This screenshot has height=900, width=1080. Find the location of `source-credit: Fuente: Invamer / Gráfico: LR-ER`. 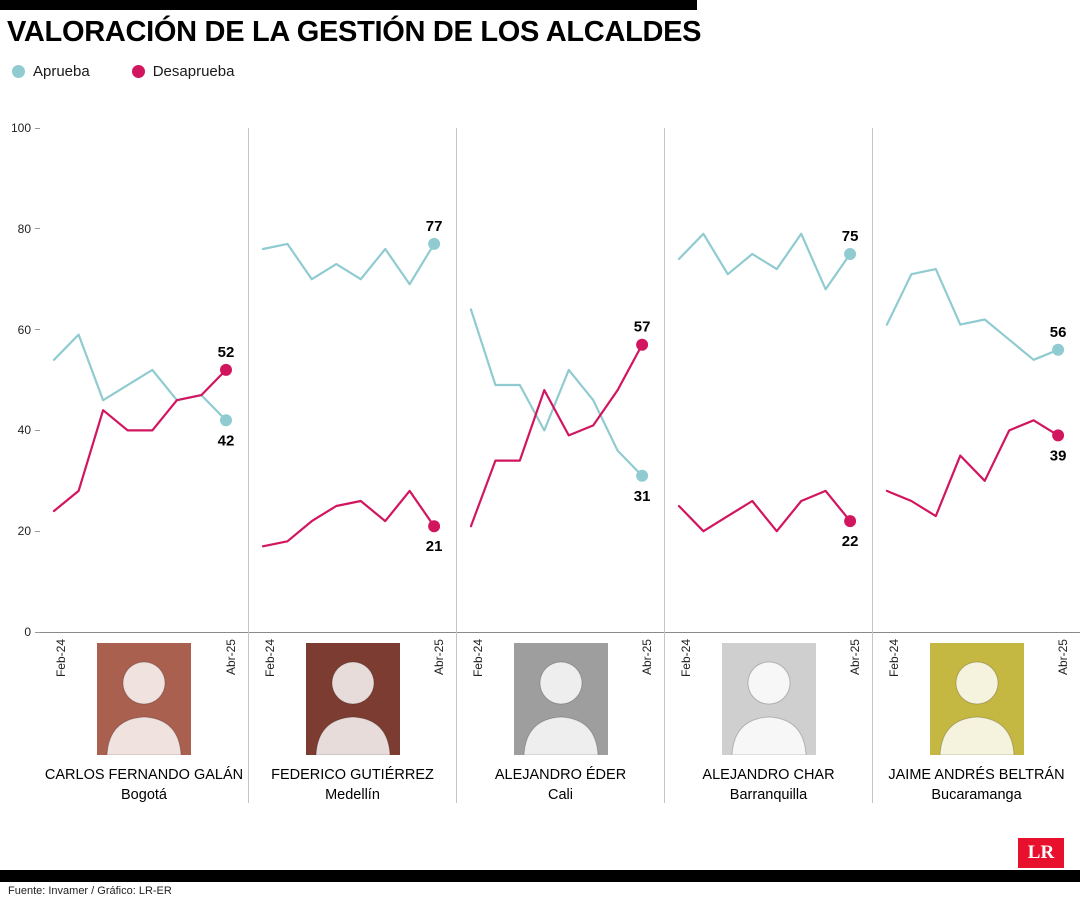

source-credit: Fuente: Invamer / Gráfico: LR-ER is located at coordinates (90, 891).